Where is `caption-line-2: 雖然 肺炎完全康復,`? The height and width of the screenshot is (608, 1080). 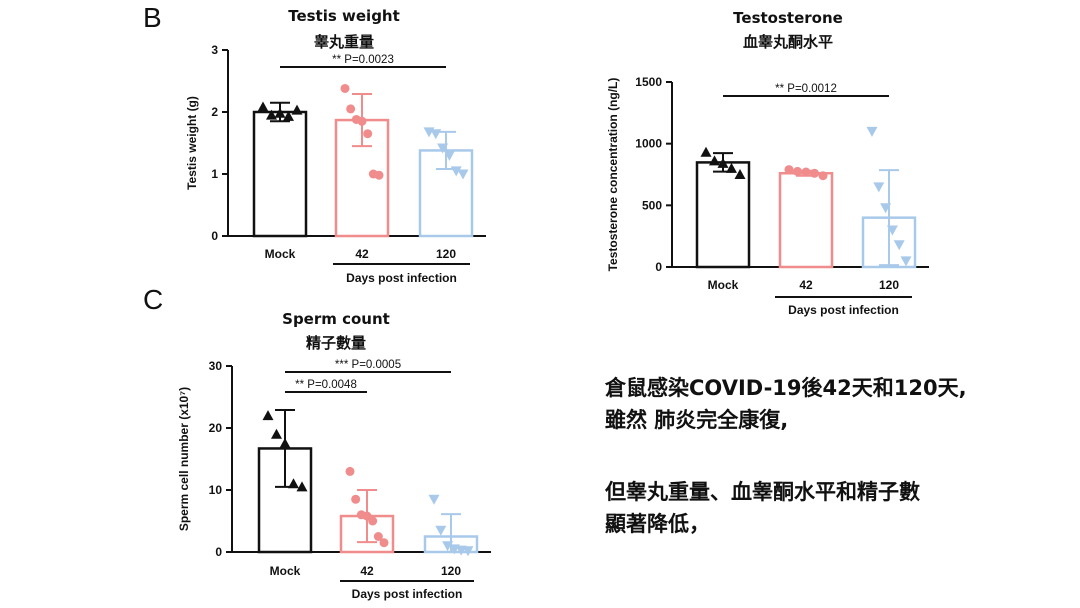 caption-line-2: 雖然 肺炎完全康復, is located at coordinates (697, 420).